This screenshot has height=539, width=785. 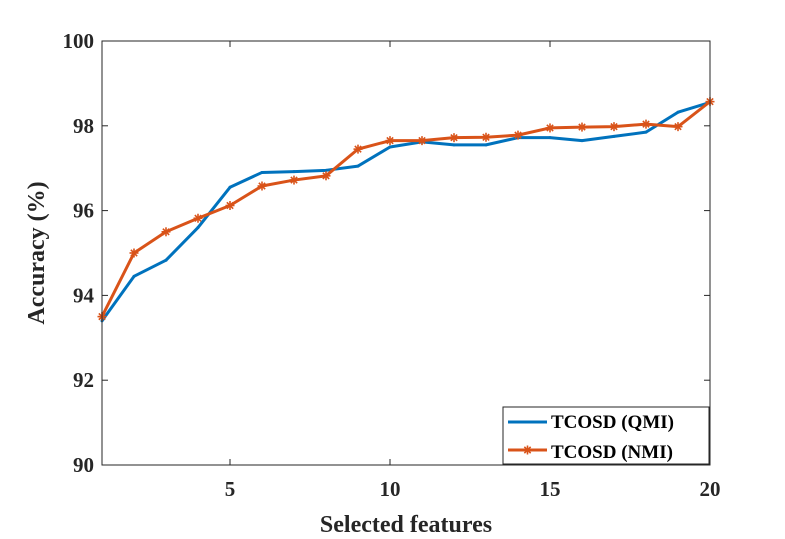 I want to click on y-tick-label: 100, so click(x=79, y=41).